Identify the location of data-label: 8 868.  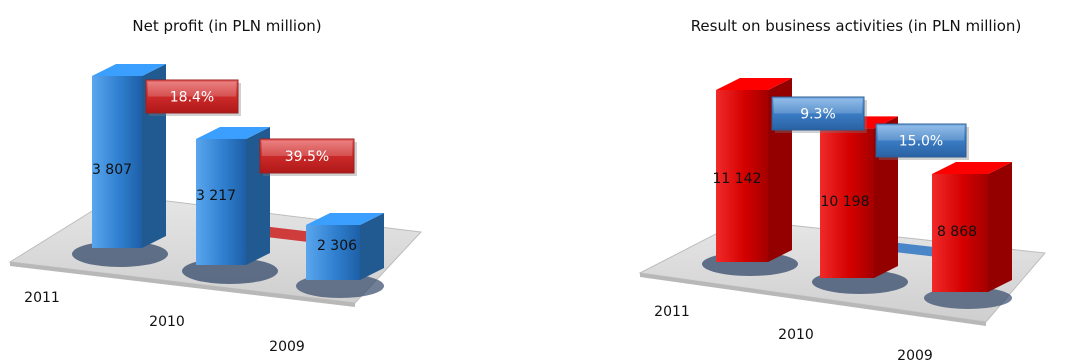
(957, 232).